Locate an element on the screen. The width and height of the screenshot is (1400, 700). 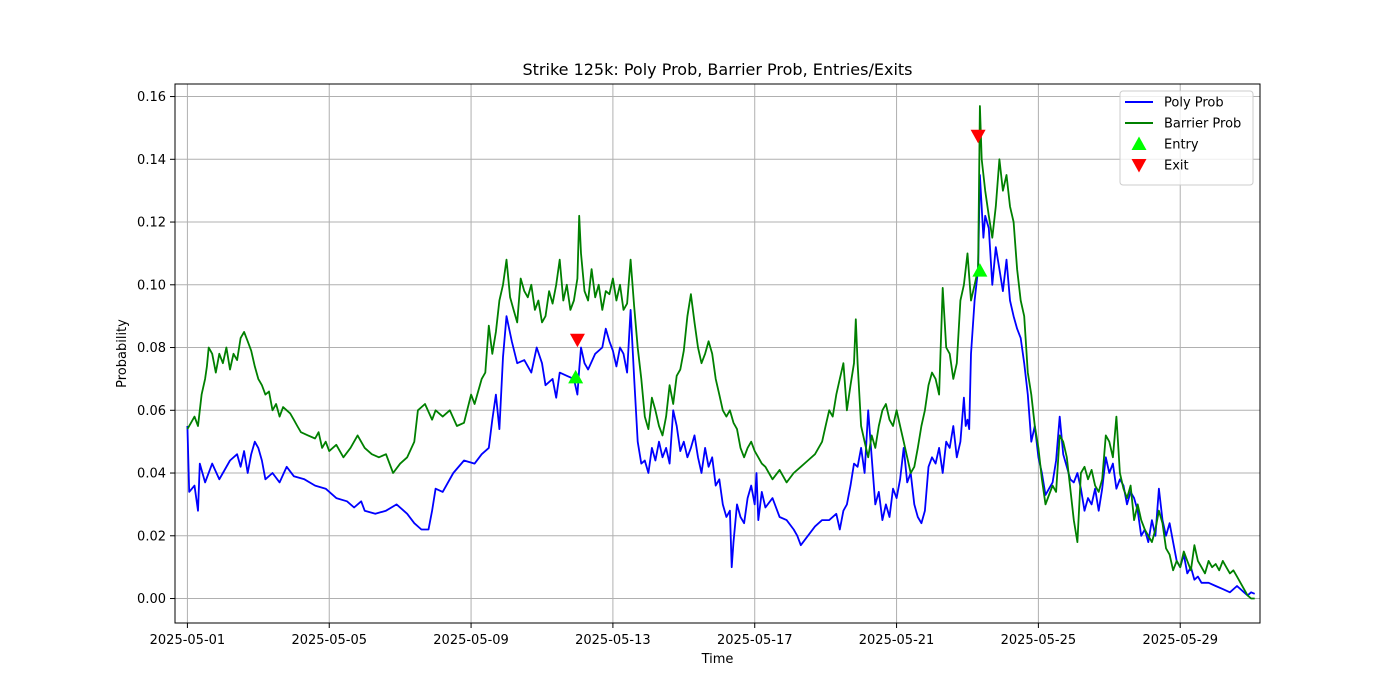
x-tick-label: 2025-05-13 is located at coordinates (613, 640).